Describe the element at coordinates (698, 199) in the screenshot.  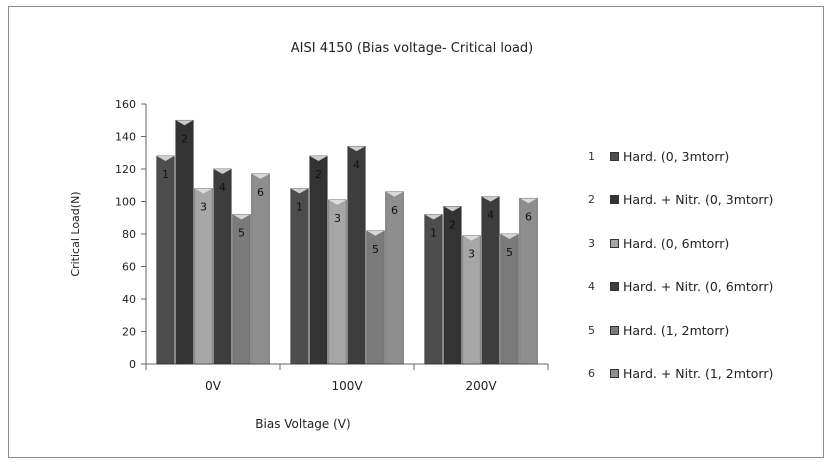
I see `legend-label: Hard. + Nitr. (0, 3mtorr)` at that location.